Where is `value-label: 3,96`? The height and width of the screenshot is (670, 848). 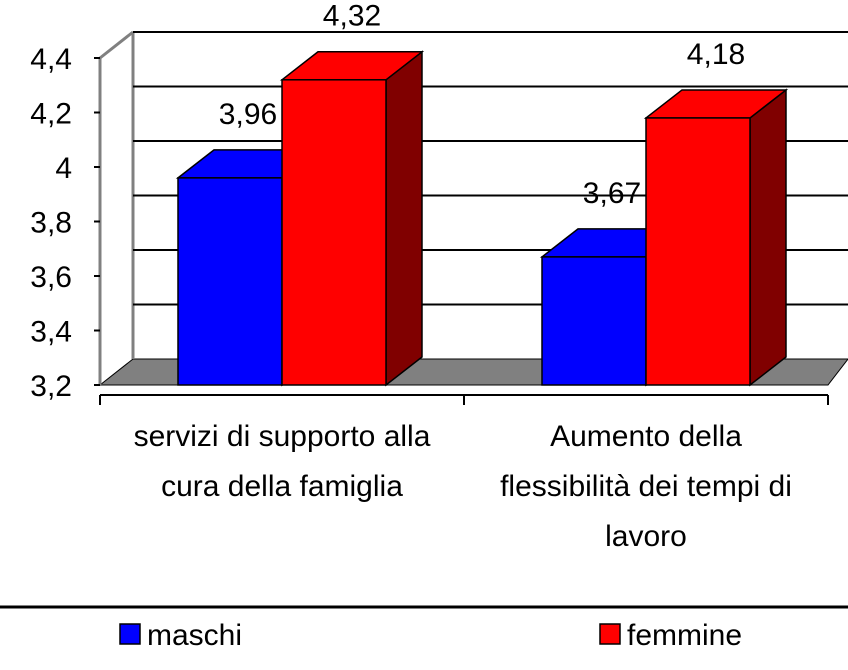
value-label: 3,96 is located at coordinates (248, 114).